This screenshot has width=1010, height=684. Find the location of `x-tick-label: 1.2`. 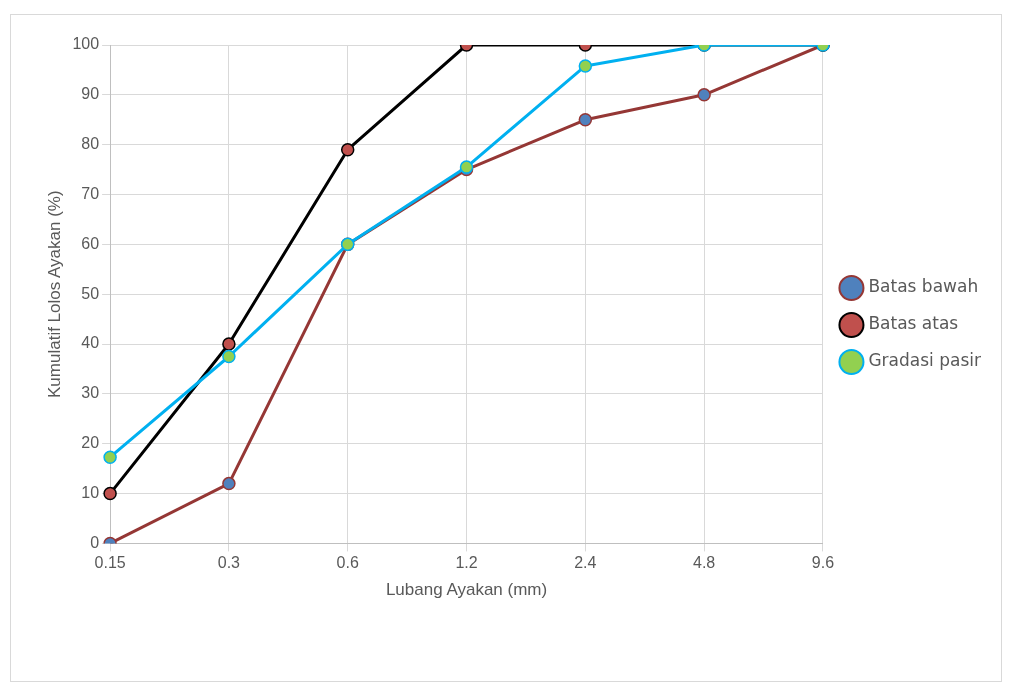

x-tick-label: 1.2 is located at coordinates (466, 563).